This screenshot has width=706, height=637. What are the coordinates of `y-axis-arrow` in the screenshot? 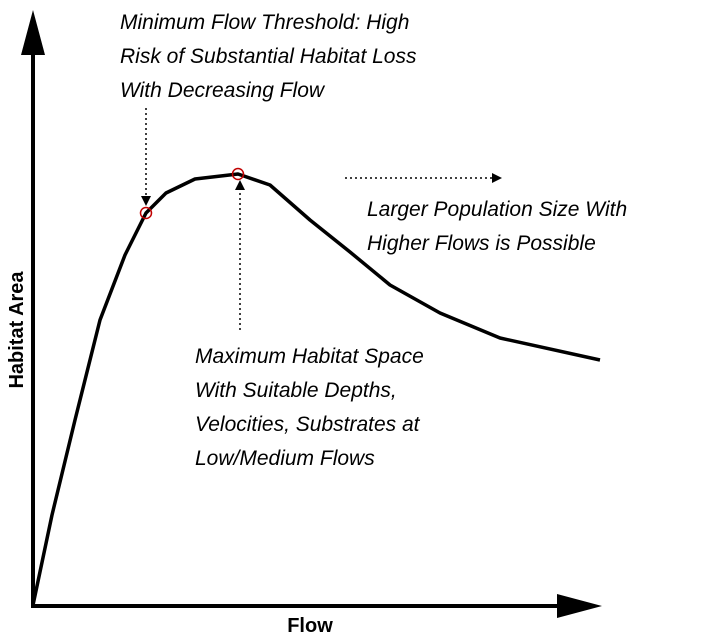 It's located at (33, 32).